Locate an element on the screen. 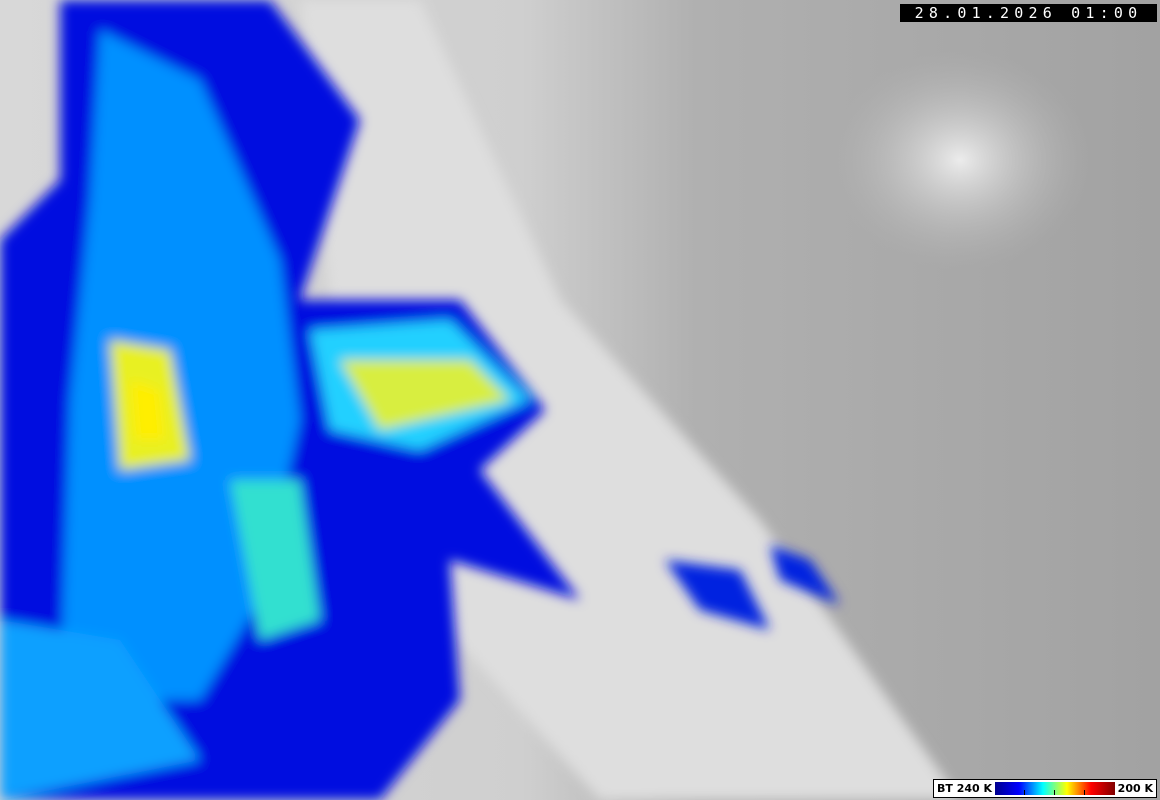 The width and height of the screenshot is (1160, 800). timestamp-label: 28.01.2026 01:00 is located at coordinates (1028, 13).